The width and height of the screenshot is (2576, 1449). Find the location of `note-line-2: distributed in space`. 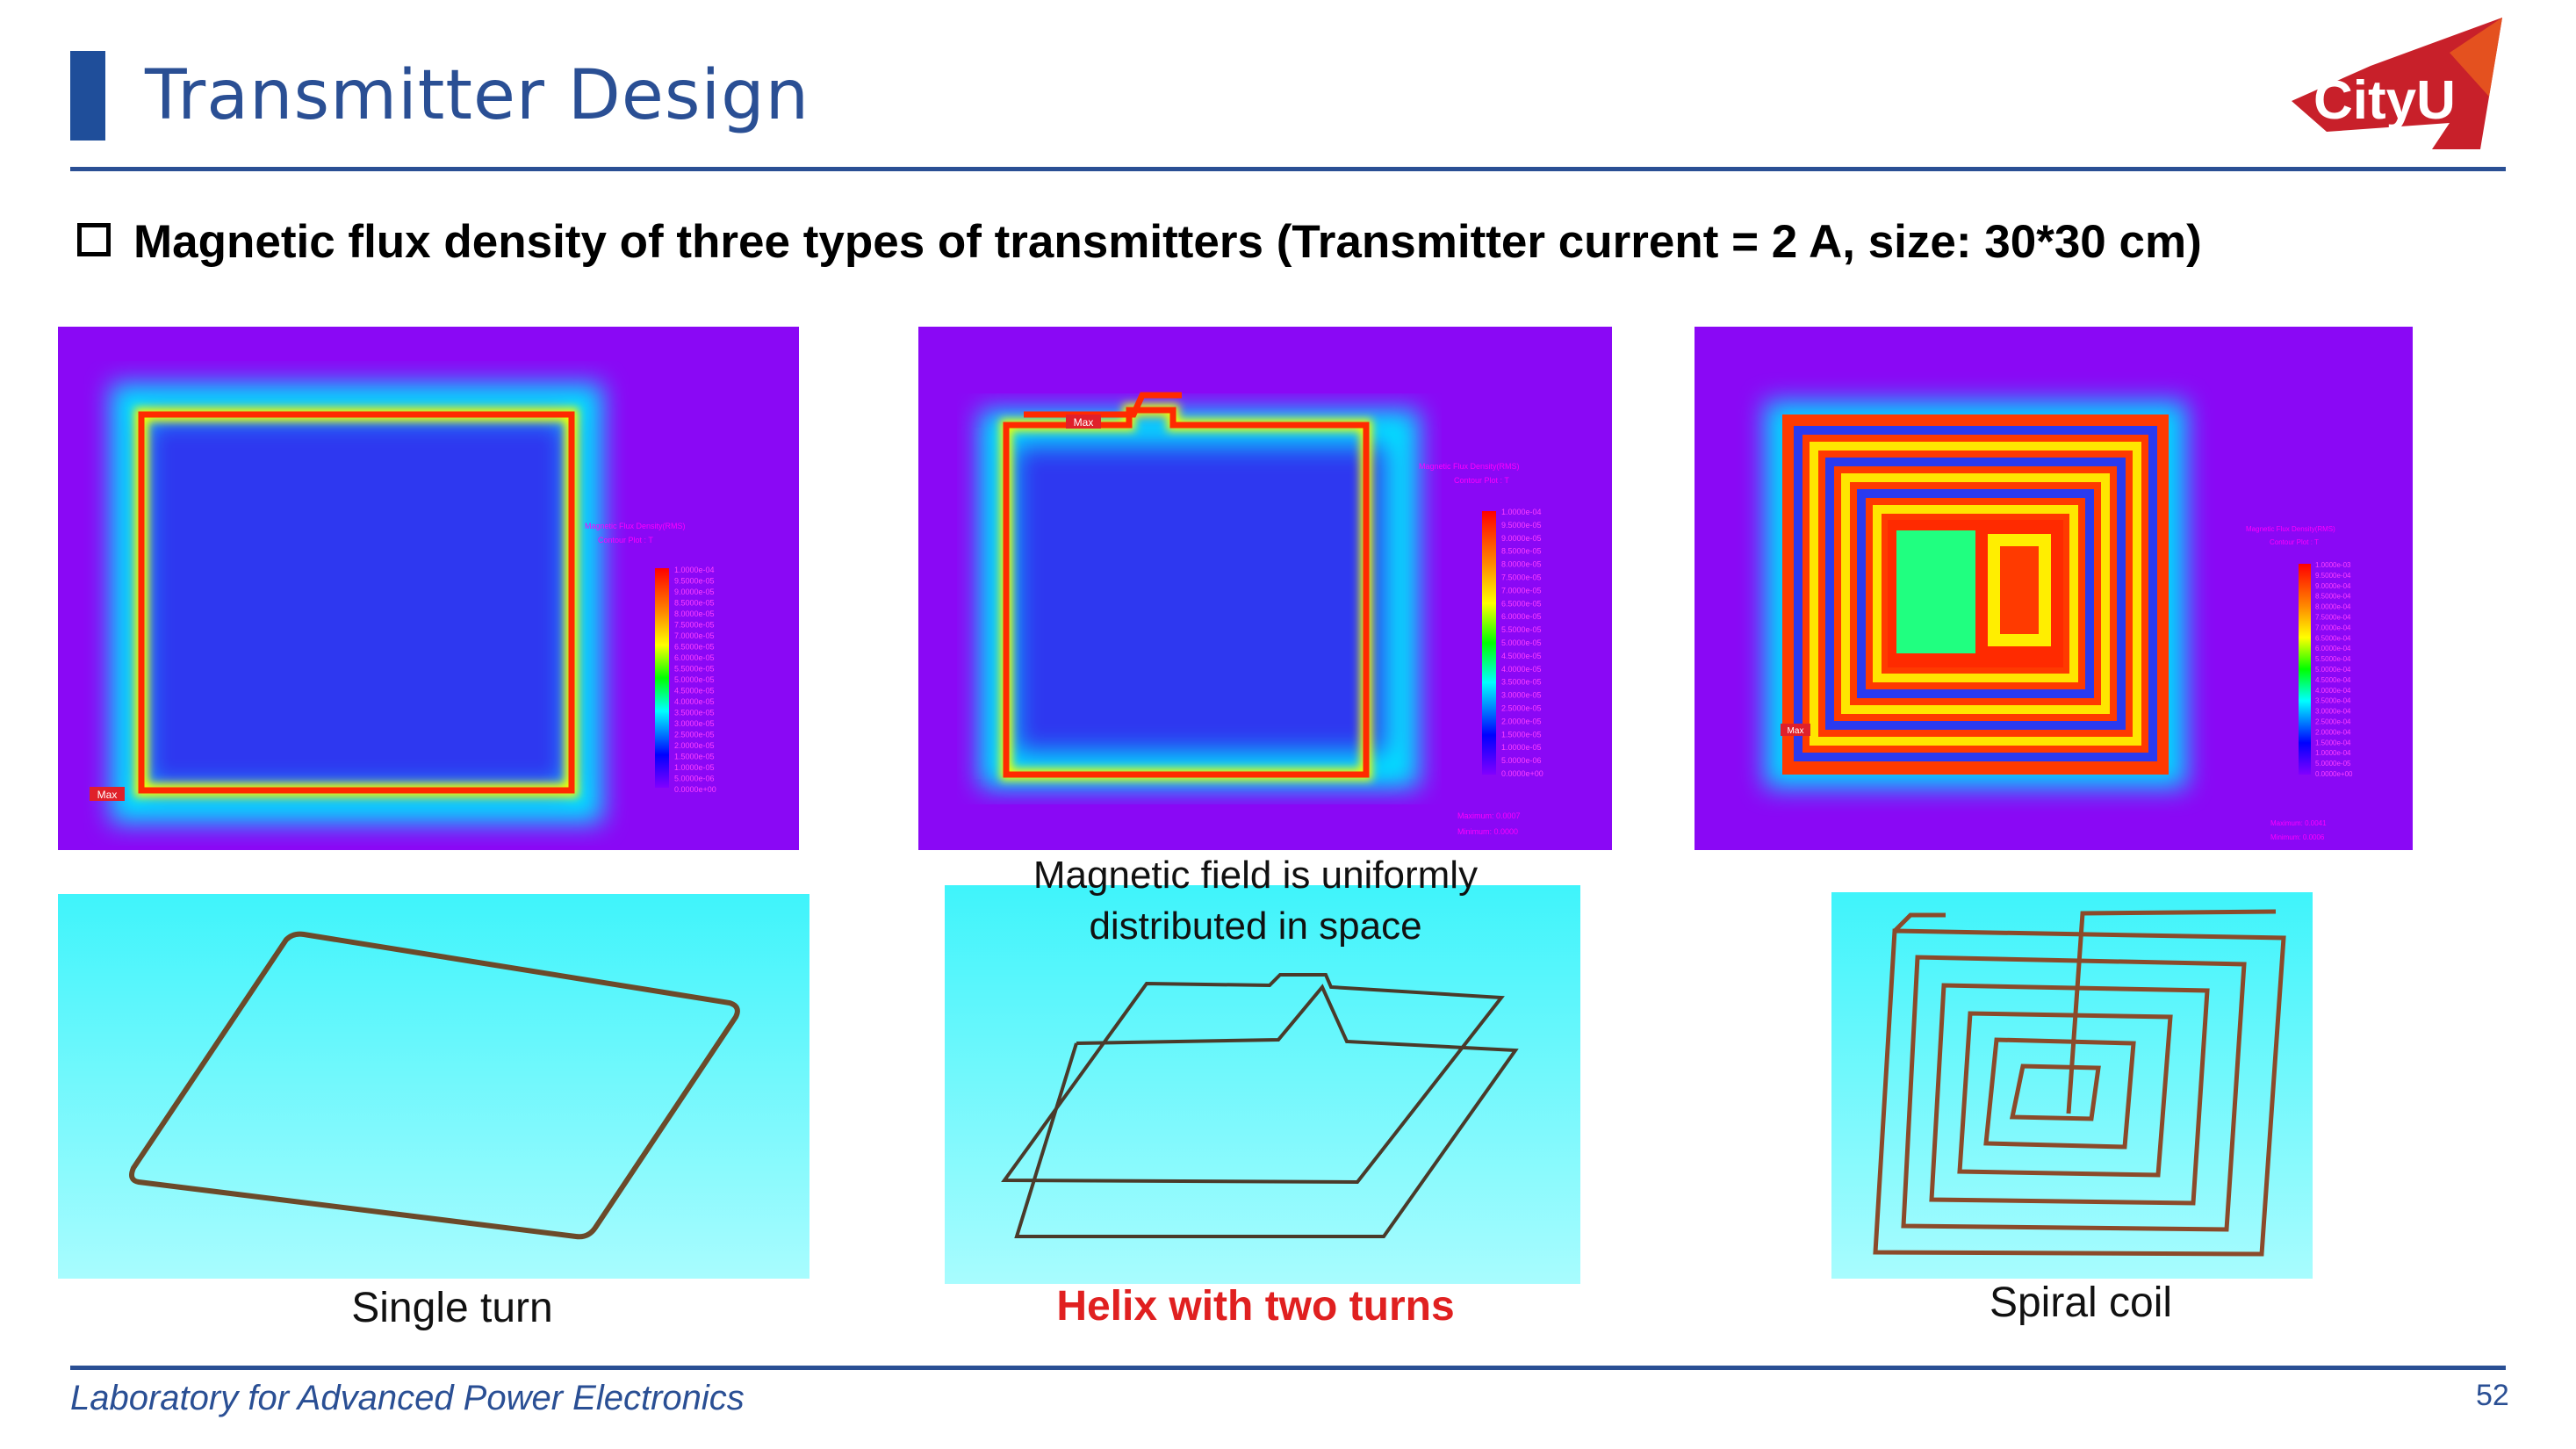

note-line-2: distributed in space is located at coordinates (1255, 926).